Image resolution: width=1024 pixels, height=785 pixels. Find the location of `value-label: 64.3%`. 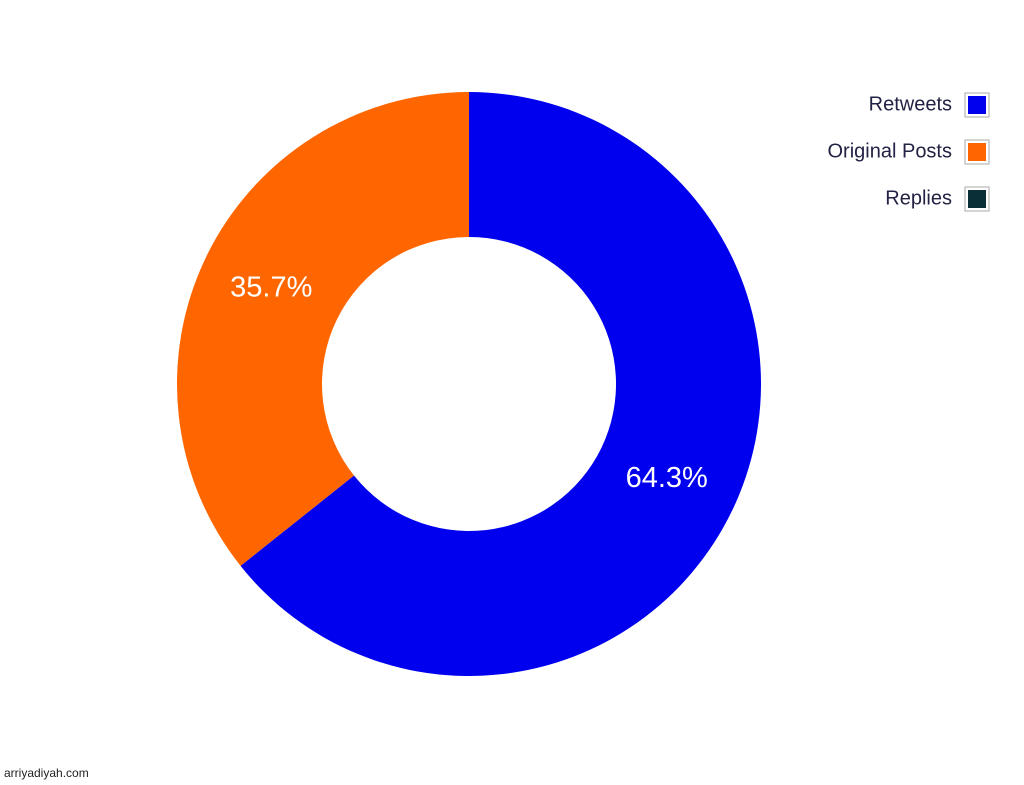

value-label: 64.3% is located at coordinates (667, 478).